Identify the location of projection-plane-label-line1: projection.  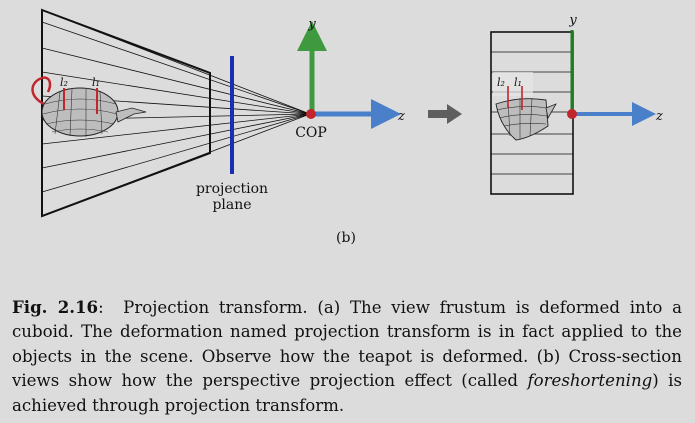
(232, 189).